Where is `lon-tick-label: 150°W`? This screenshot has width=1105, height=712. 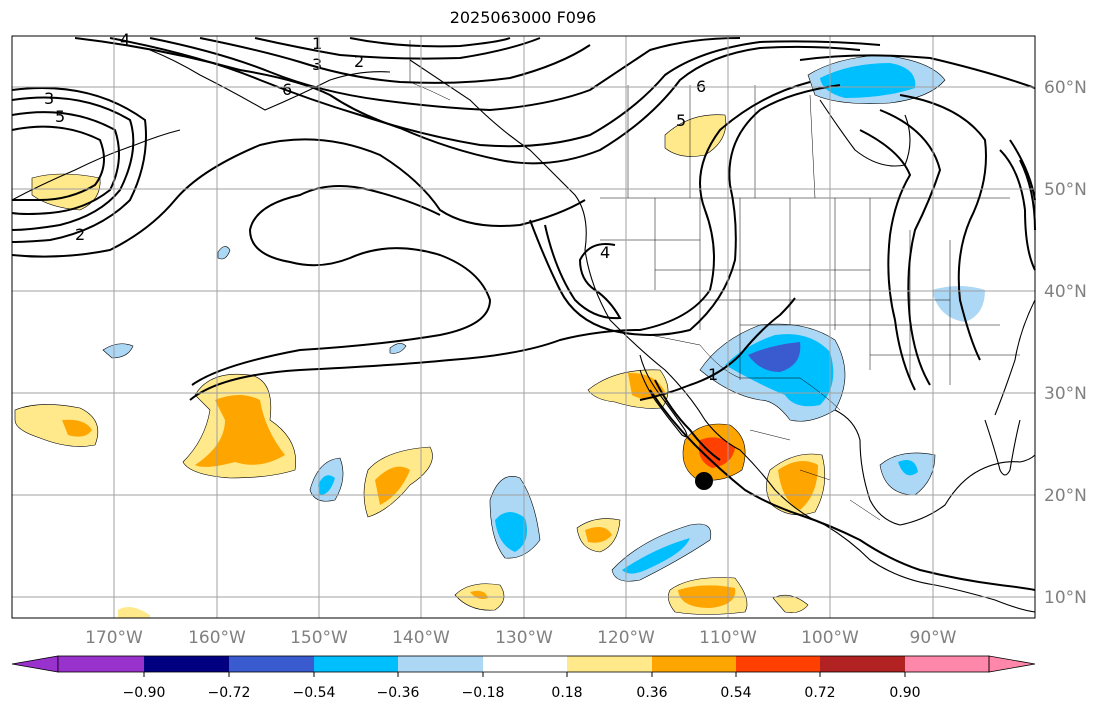 lon-tick-label: 150°W is located at coordinates (319, 638).